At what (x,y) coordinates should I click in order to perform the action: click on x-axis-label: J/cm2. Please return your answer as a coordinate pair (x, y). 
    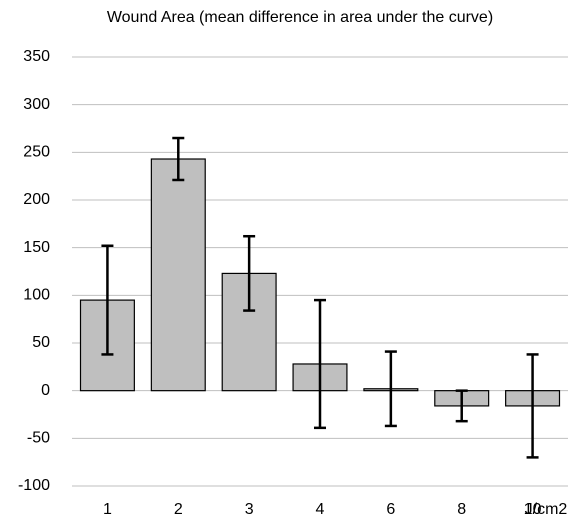
    Looking at the image, I should click on (546, 509).